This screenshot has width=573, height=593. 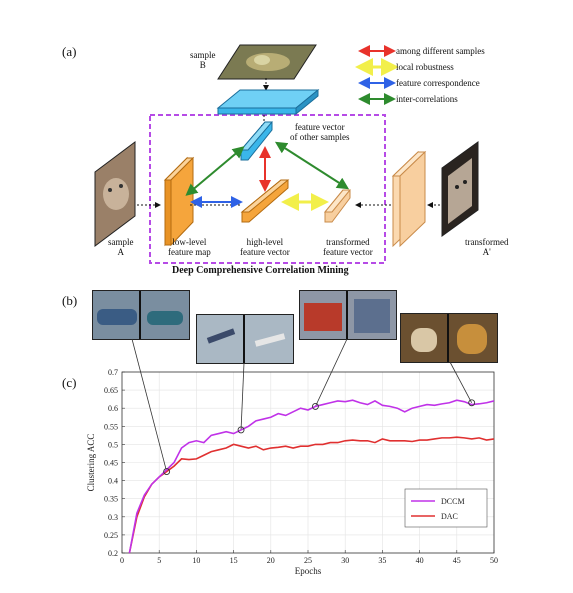 What do you see at coordinates (348, 315) in the screenshot?
I see `truck-thumbnails` at bounding box center [348, 315].